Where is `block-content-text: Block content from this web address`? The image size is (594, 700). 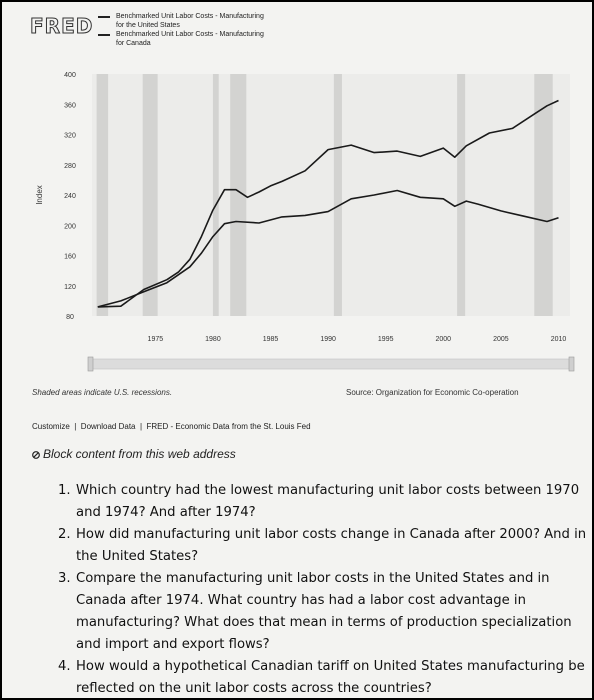
block-content-text: Block content from this web address is located at coordinates (139, 454).